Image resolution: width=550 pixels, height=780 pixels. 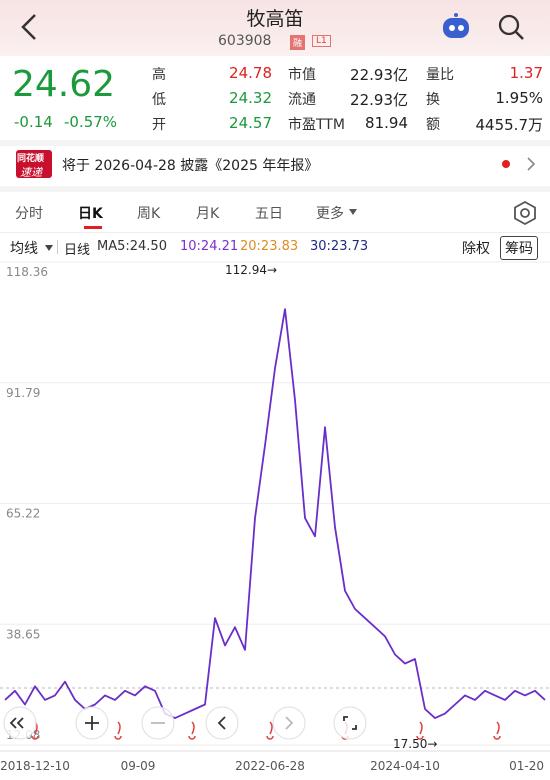 I want to click on notice-logo-text: 速递, so click(x=31, y=172).